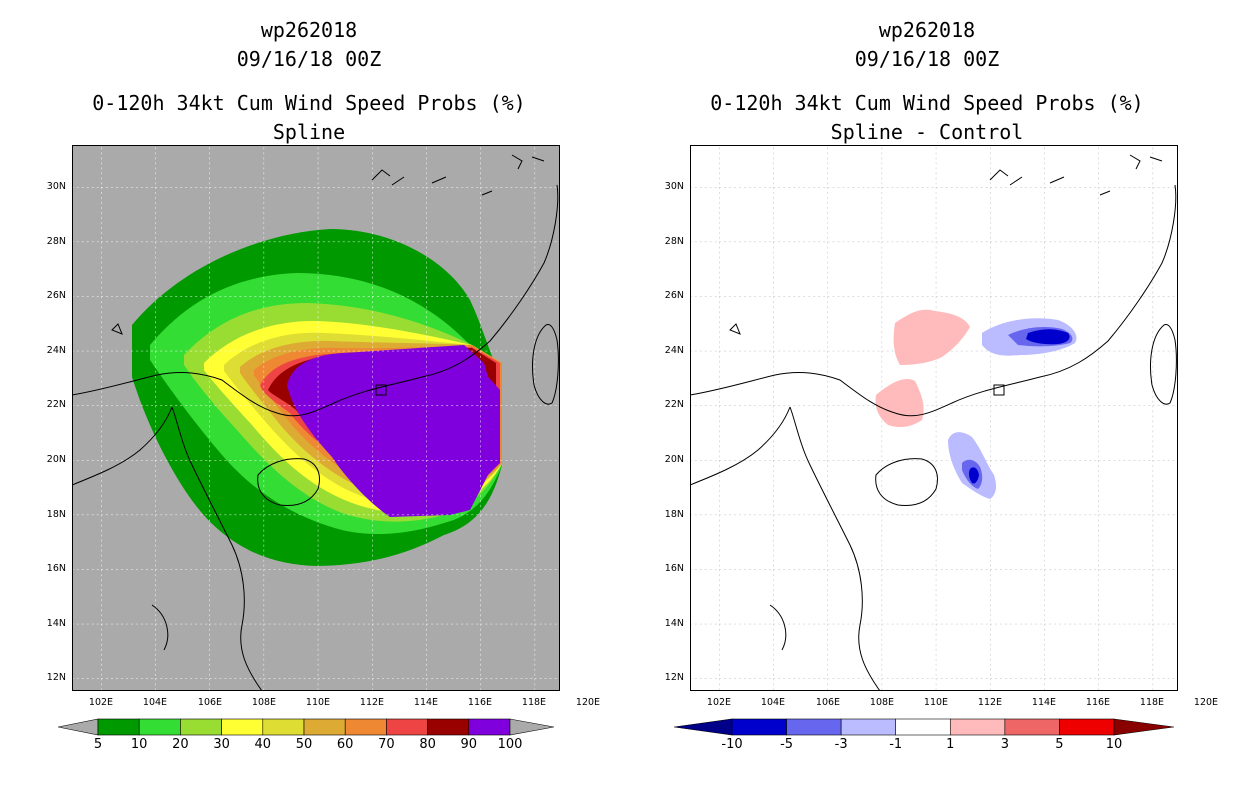  What do you see at coordinates (309, 103) in the screenshot?
I see `left-product-title: 0-120h 34kt Cum Wind Speed Probs (%)` at bounding box center [309, 103].